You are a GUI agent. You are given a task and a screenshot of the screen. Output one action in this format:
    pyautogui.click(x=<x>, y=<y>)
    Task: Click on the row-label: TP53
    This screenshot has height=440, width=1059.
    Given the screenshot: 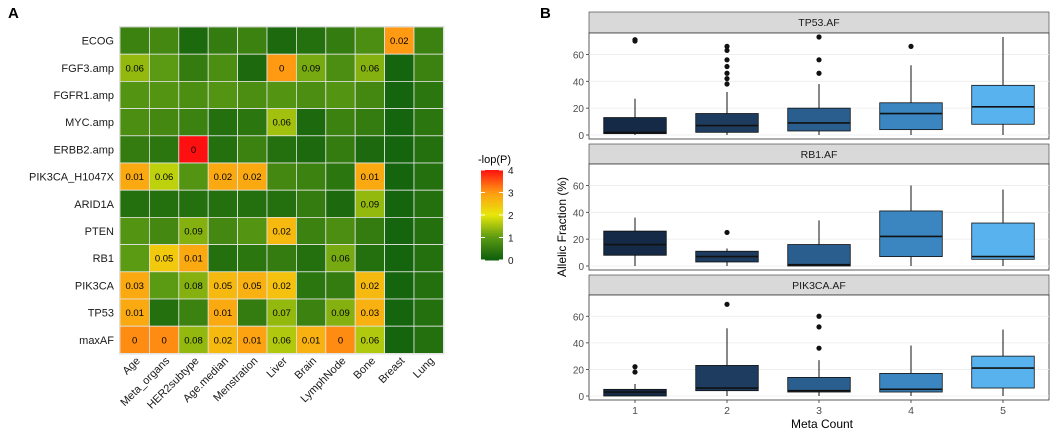 What is the action you would take?
    pyautogui.click(x=101, y=314)
    